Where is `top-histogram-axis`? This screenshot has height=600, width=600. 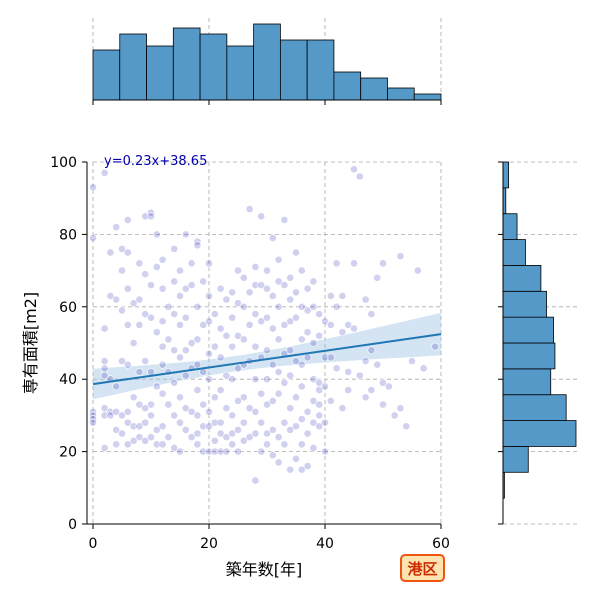
top-histogram-axis is located at coordinates (267, 102).